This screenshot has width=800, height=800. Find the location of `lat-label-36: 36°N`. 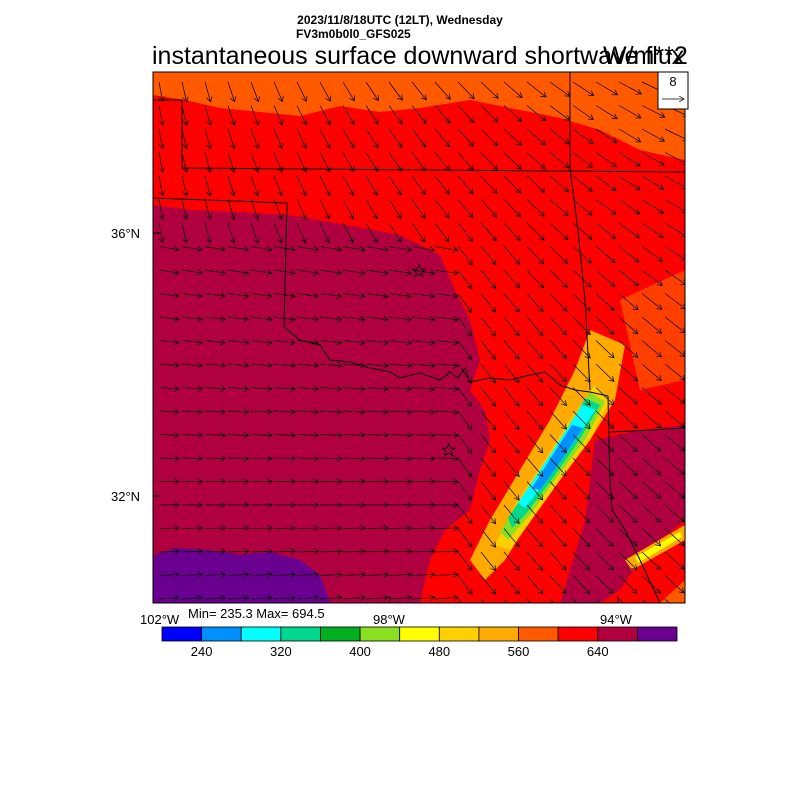

lat-label-36: 36°N is located at coordinates (126, 233).